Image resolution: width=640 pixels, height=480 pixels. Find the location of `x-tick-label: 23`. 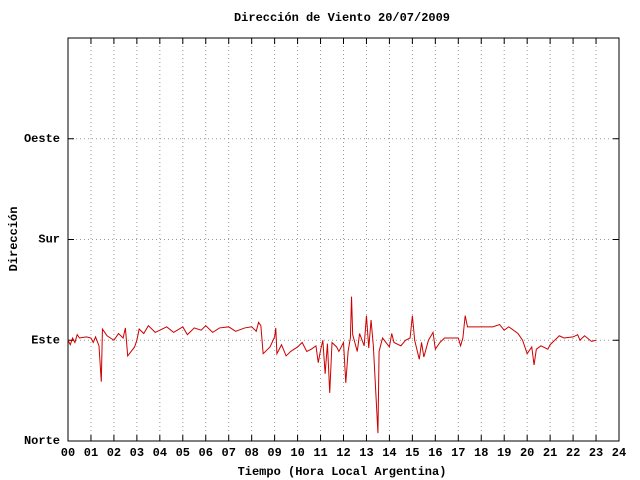

x-tick-label: 23 is located at coordinates (596, 453).